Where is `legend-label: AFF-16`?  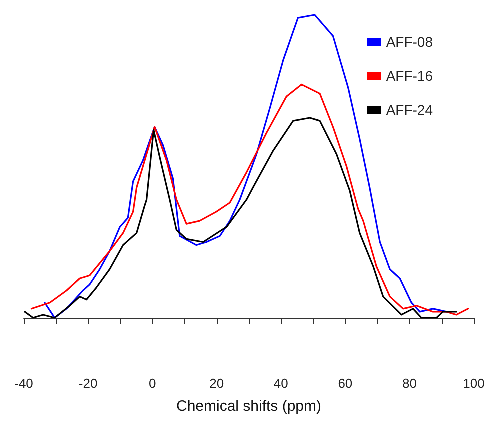
legend-label: AFF-16 is located at coordinates (410, 76).